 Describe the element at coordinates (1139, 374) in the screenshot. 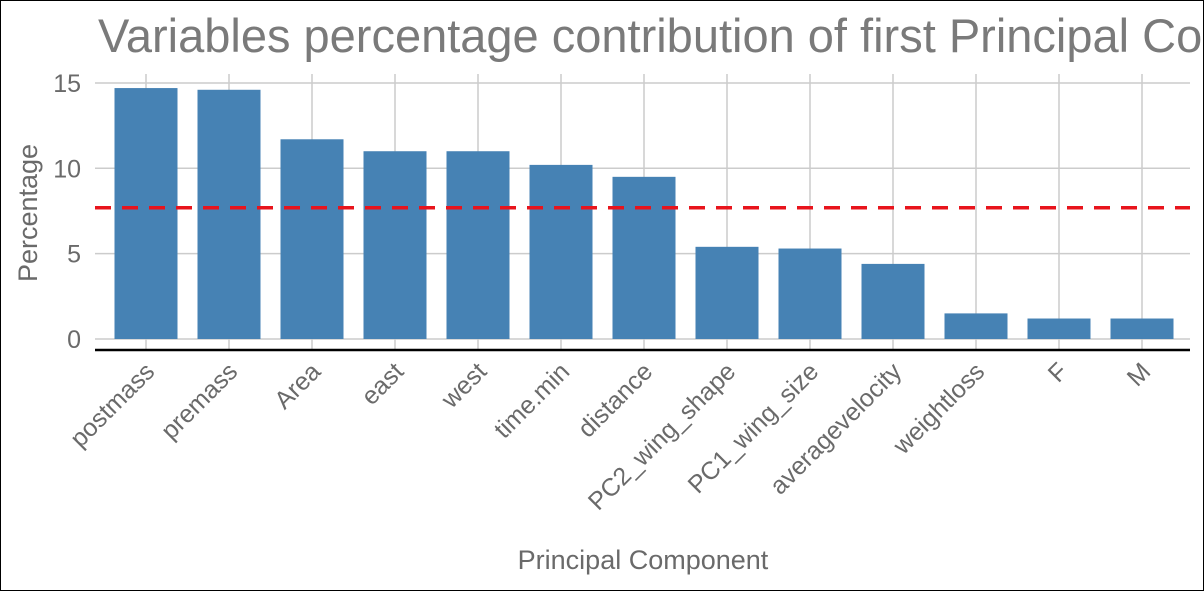

I see `x-tick-label: M` at that location.